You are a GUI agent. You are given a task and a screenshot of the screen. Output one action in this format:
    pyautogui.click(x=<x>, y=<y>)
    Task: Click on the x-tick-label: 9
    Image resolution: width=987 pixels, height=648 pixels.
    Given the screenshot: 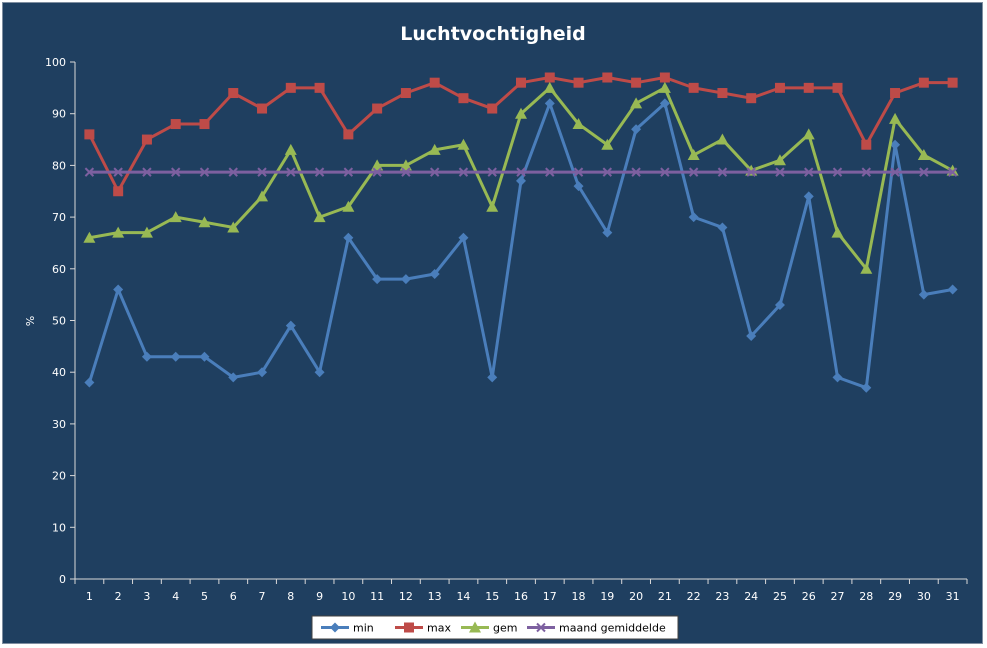 What is the action you would take?
    pyautogui.click(x=319, y=596)
    